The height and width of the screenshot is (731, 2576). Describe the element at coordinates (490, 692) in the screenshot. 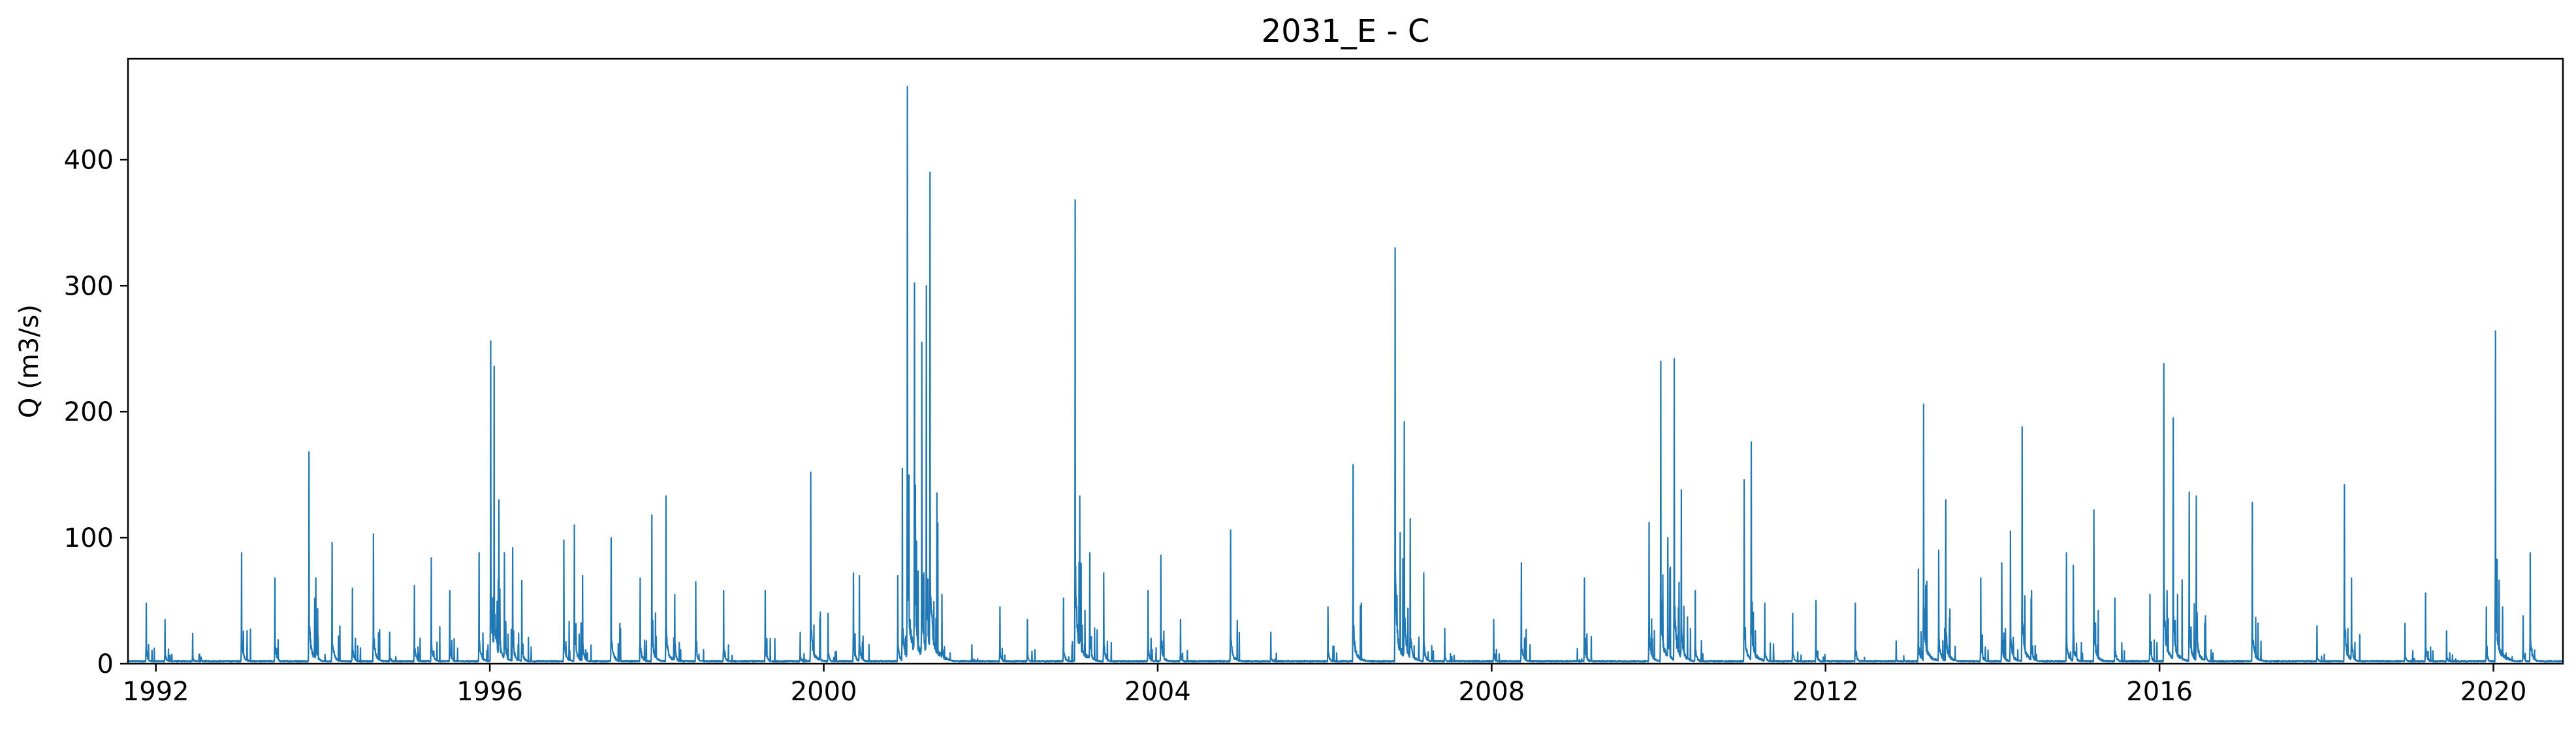

I see `x-tick-label: 1996` at that location.